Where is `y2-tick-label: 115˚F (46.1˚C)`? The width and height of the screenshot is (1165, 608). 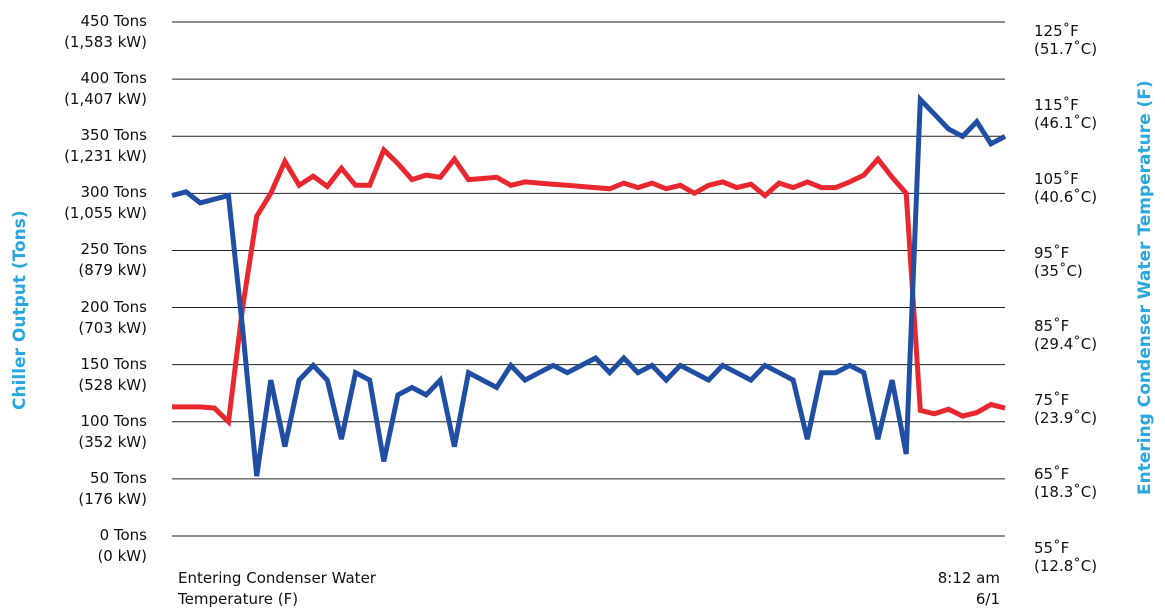 y2-tick-label: 115˚F (46.1˚C) is located at coordinates (1066, 113).